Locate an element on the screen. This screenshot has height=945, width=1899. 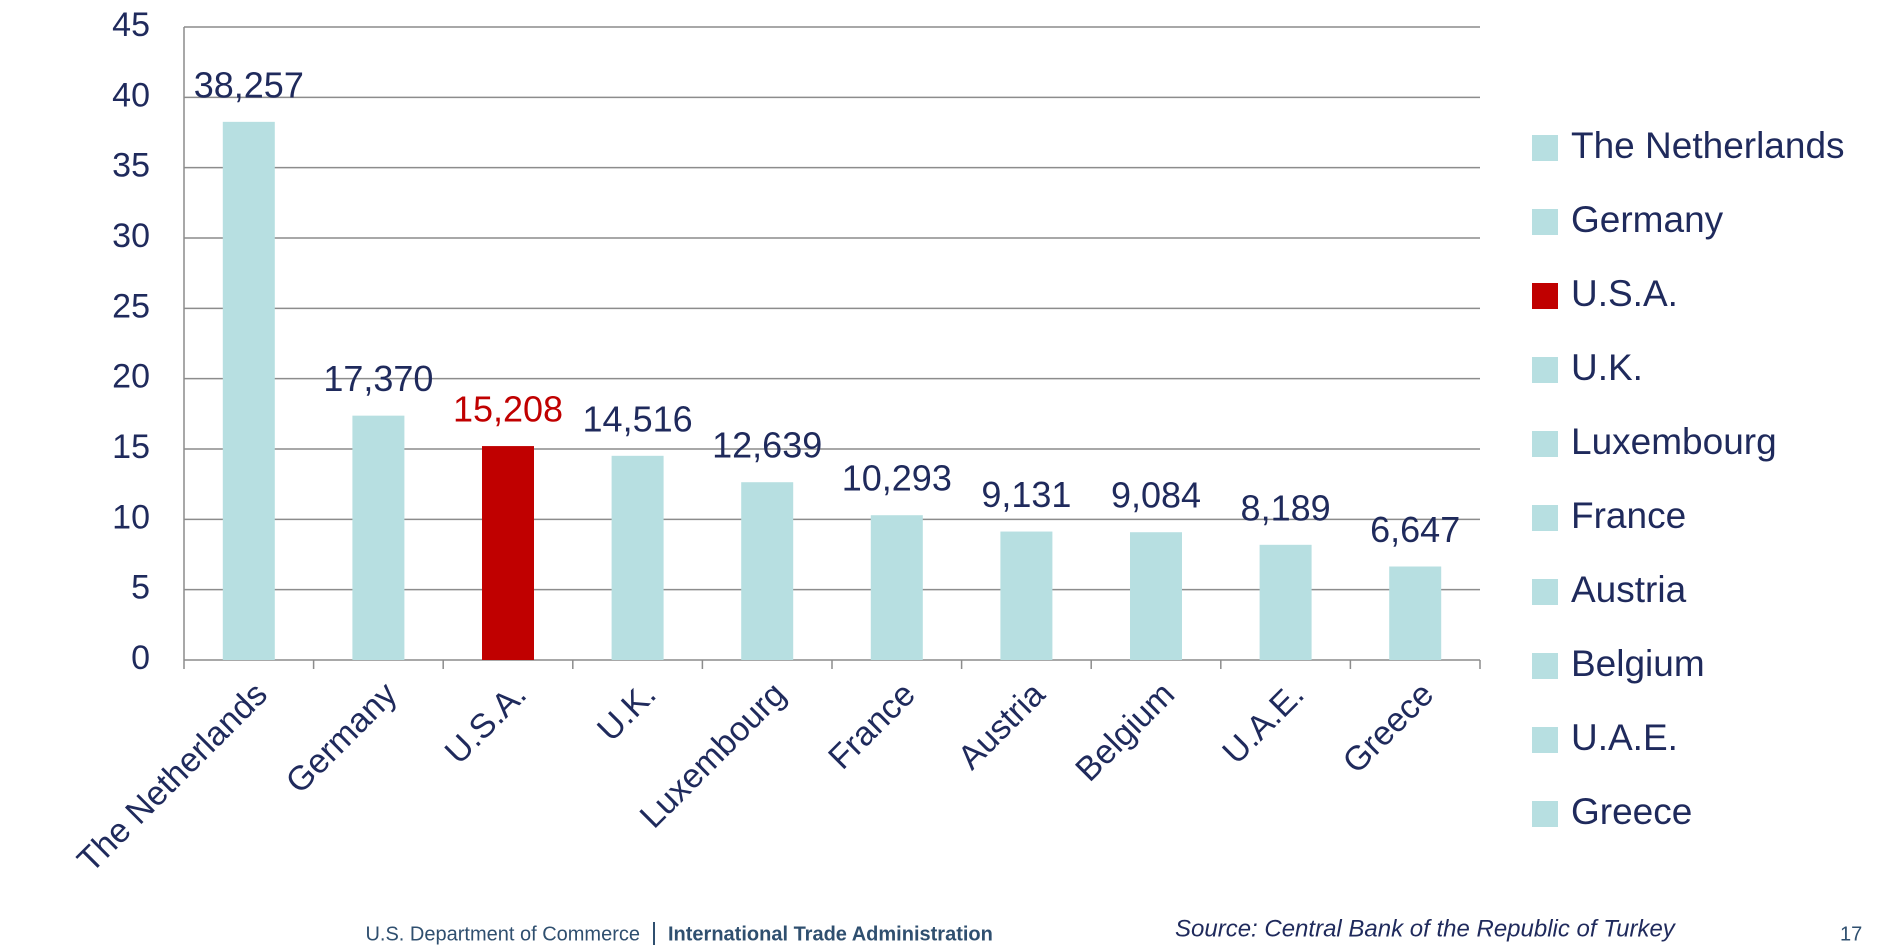
legend-label: France is located at coordinates (1628, 515).